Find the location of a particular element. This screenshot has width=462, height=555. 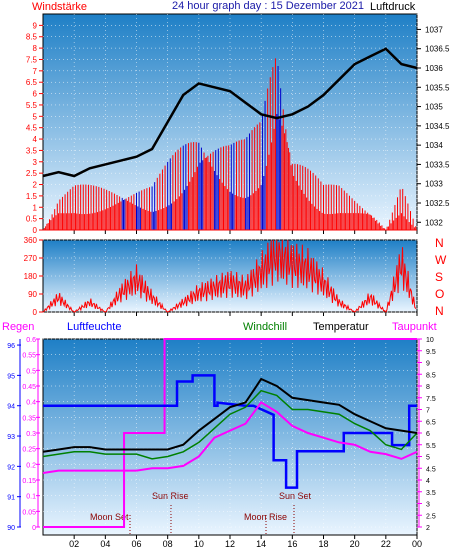

temp-tick-label: 7.5 is located at coordinates (431, 399).